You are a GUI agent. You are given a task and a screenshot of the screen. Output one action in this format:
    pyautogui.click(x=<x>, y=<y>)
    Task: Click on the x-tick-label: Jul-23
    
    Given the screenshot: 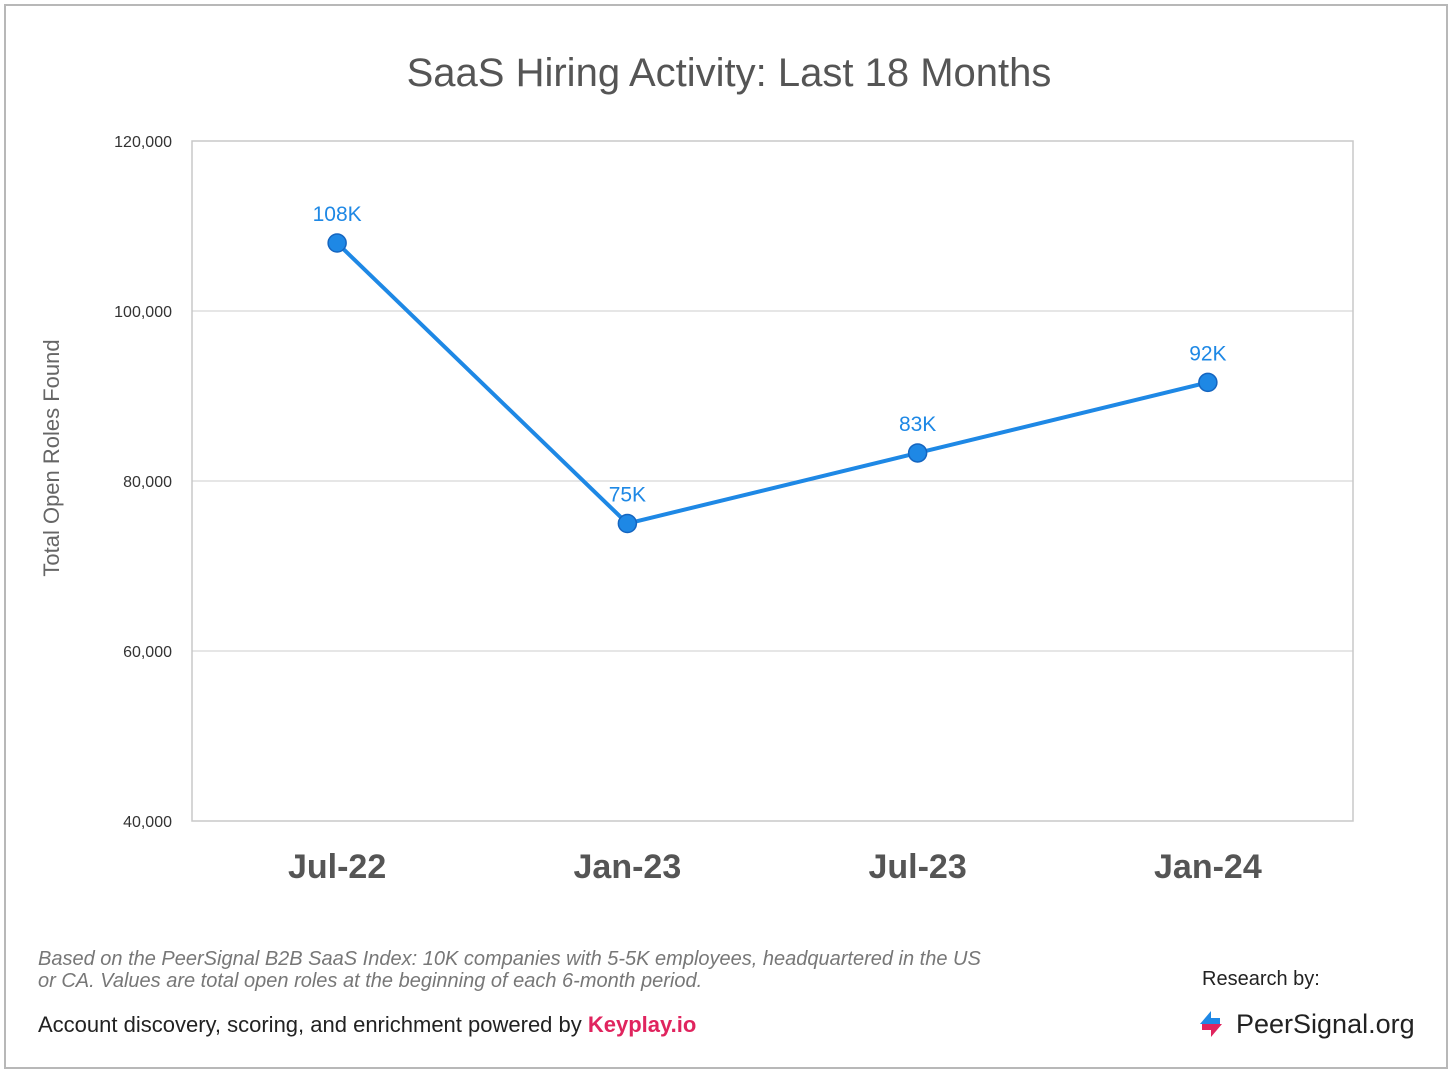 What is the action you would take?
    pyautogui.click(x=917, y=867)
    